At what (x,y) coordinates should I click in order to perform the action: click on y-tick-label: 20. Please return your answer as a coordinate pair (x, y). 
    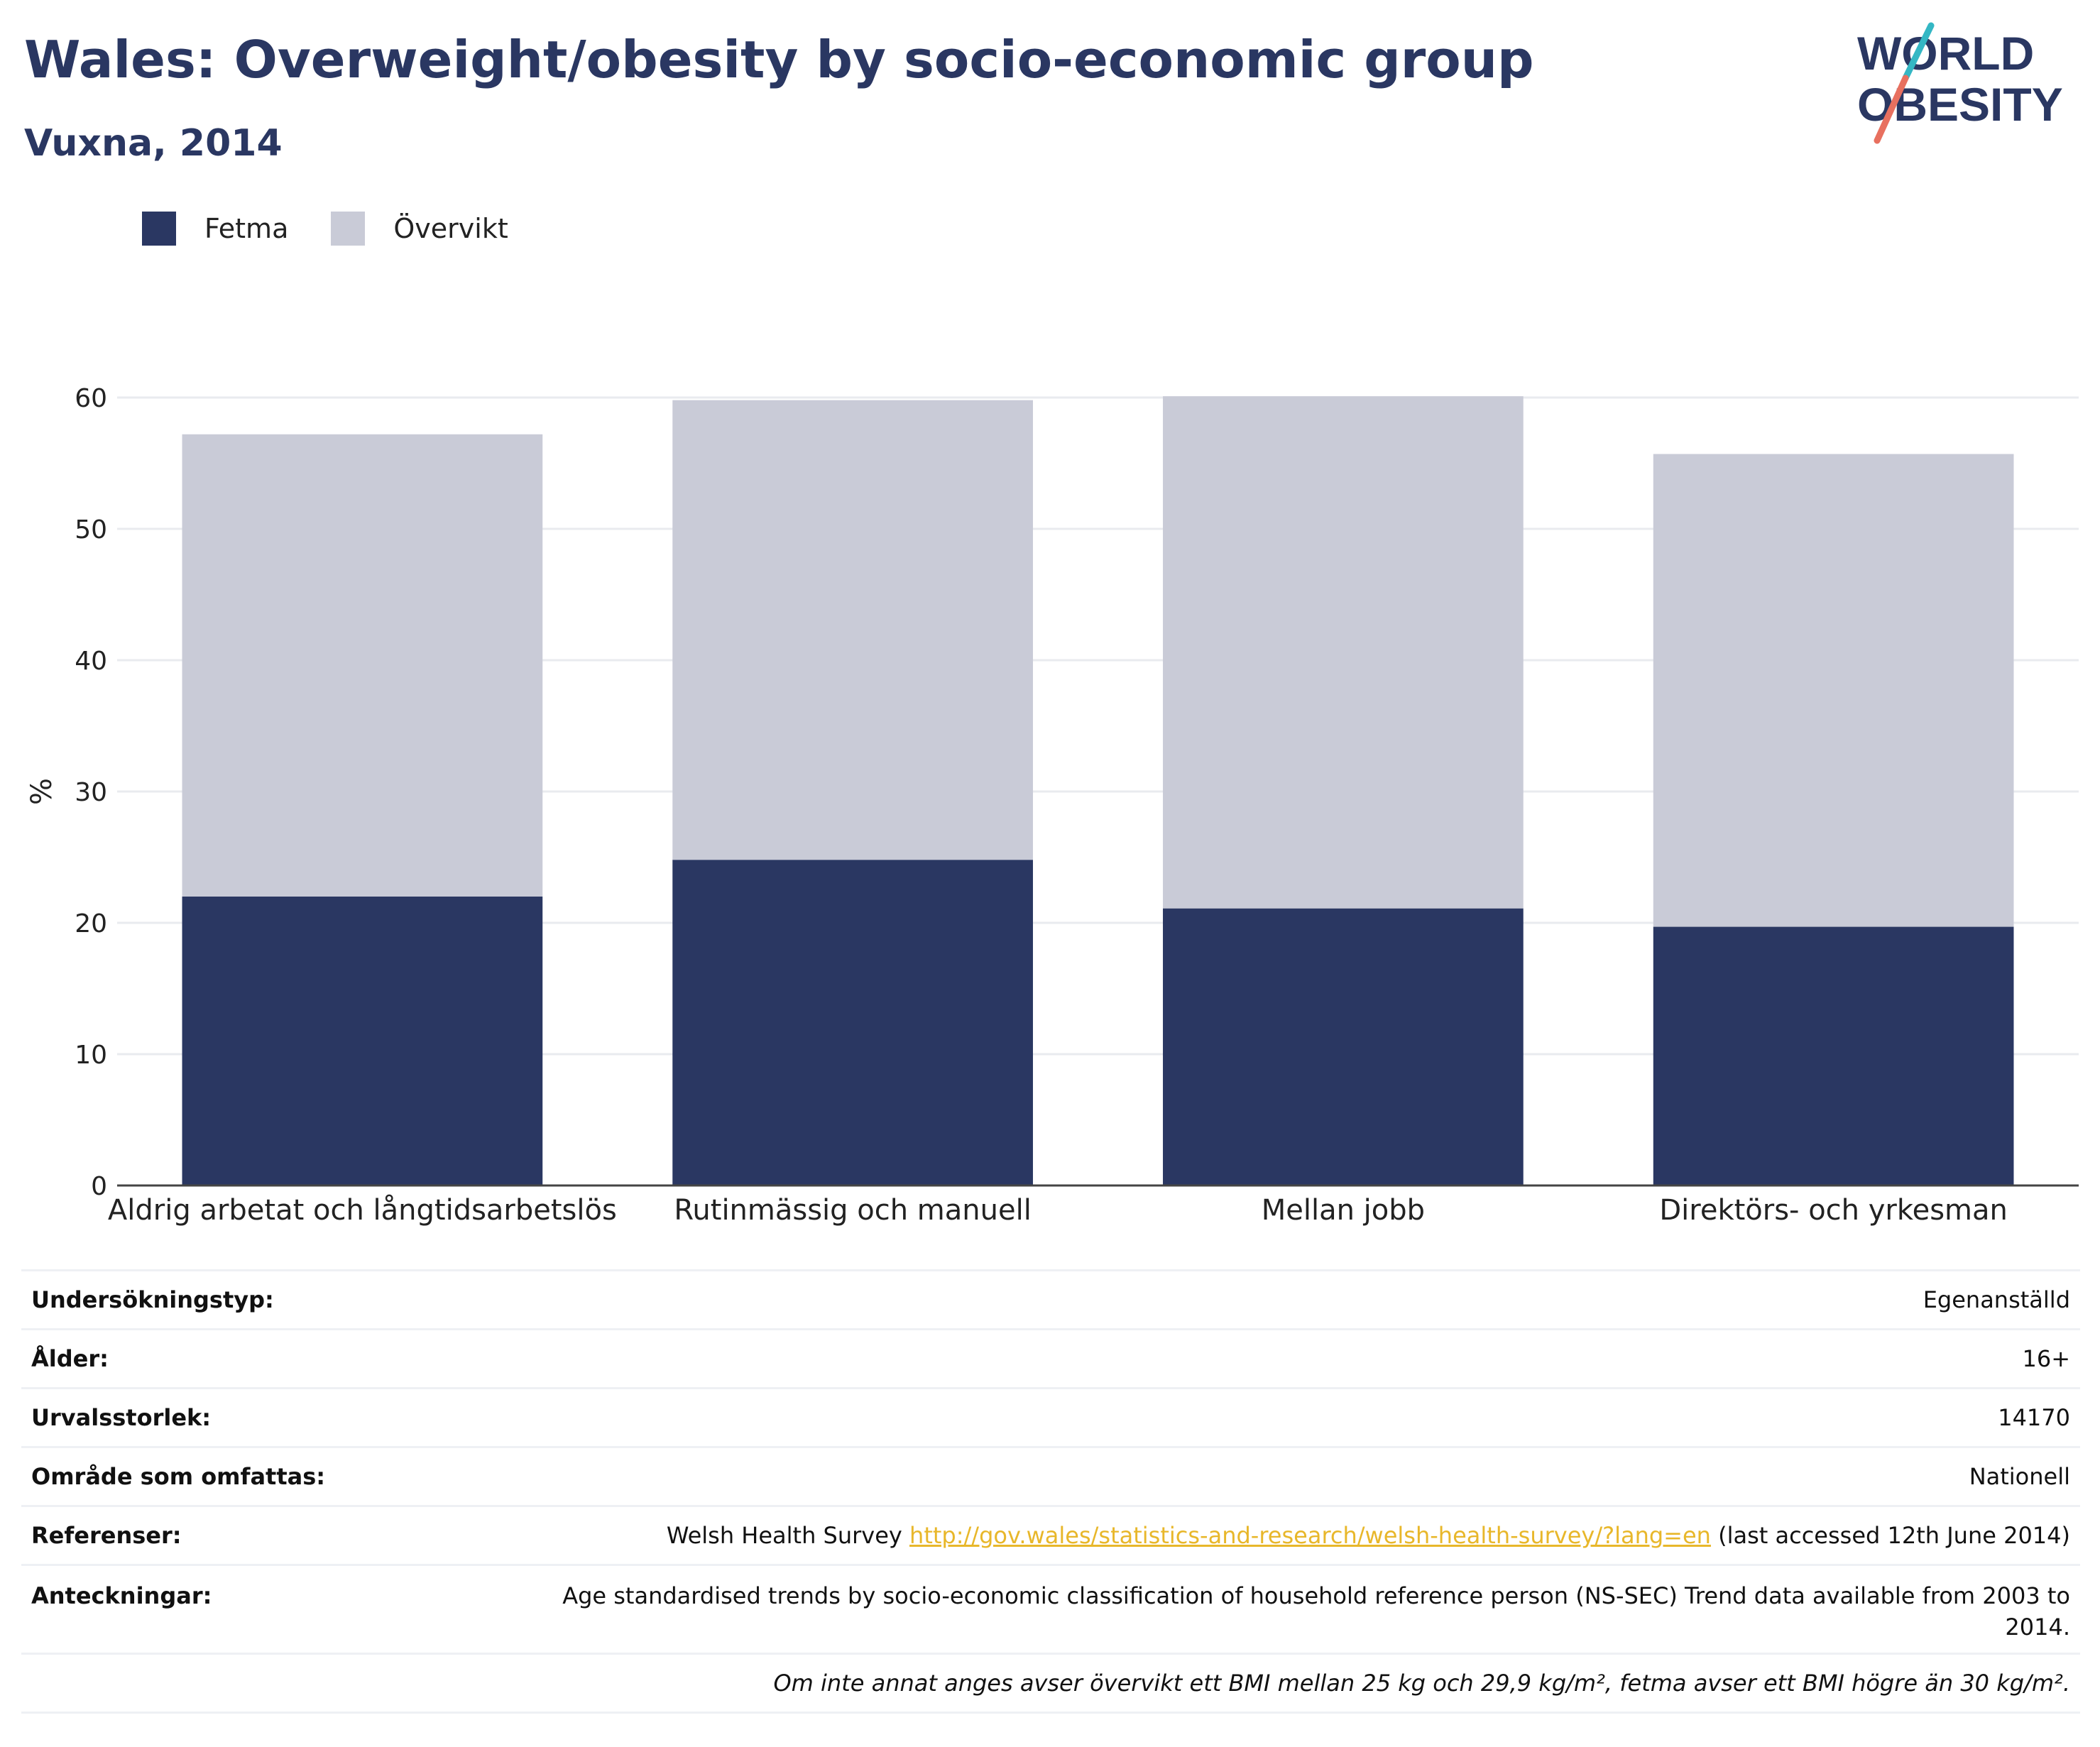
    Looking at the image, I should click on (91, 923).